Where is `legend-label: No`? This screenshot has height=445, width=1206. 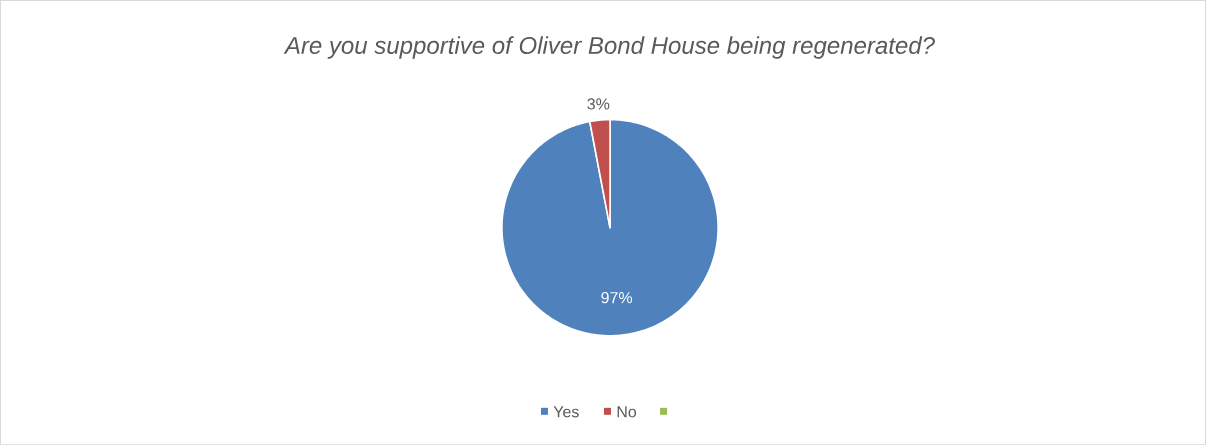
legend-label: No is located at coordinates (627, 412).